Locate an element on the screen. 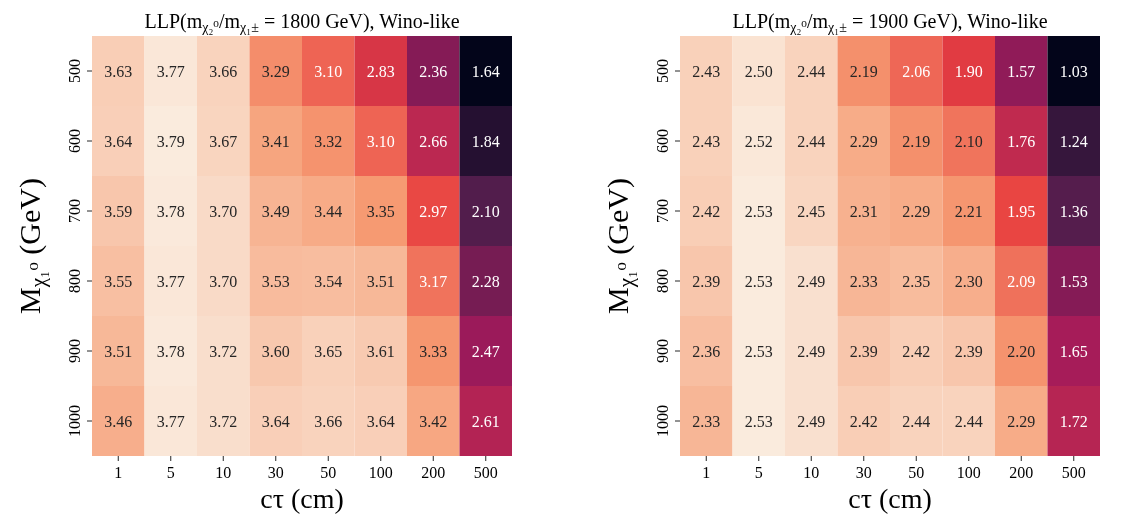 Image resolution: width=1123 pixels, height=529 pixels. data-label: 3.10 is located at coordinates (328, 71).